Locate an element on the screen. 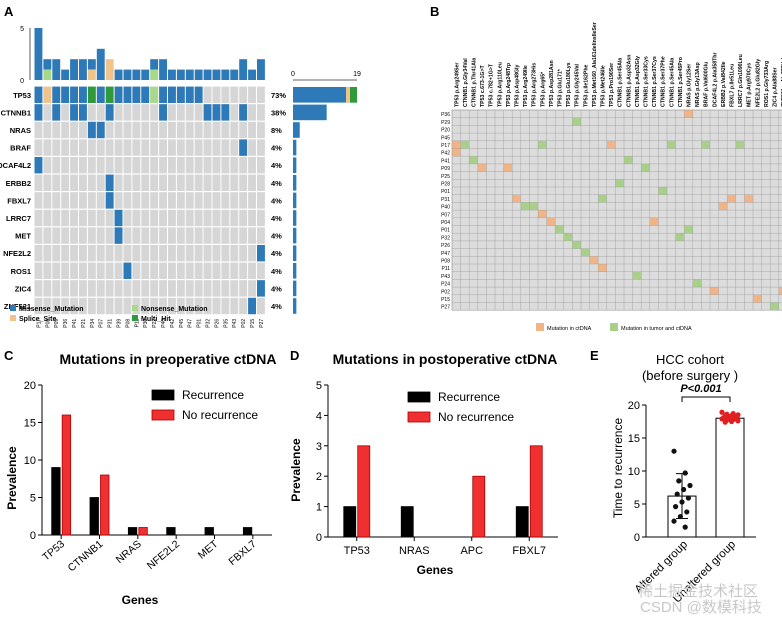 Image resolution: width=782 pixels, height=620 pixels. x-axis-label: Genes is located at coordinates (435, 570).